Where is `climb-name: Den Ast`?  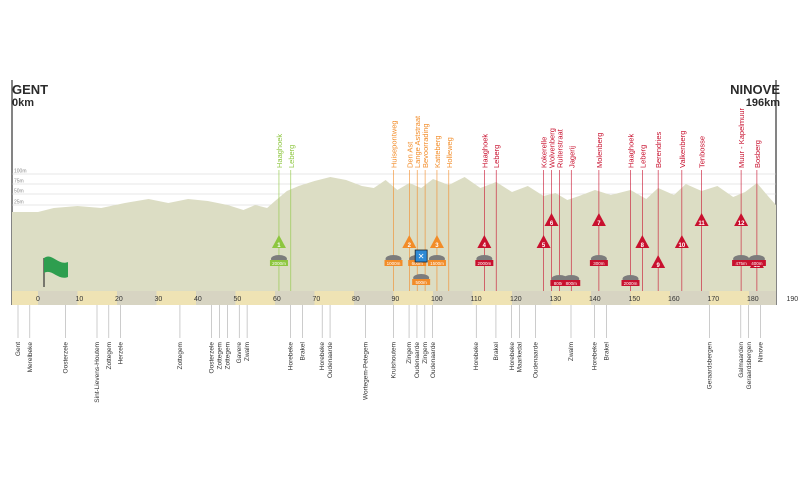
climb-name: Den Ast is located at coordinates (409, 154).